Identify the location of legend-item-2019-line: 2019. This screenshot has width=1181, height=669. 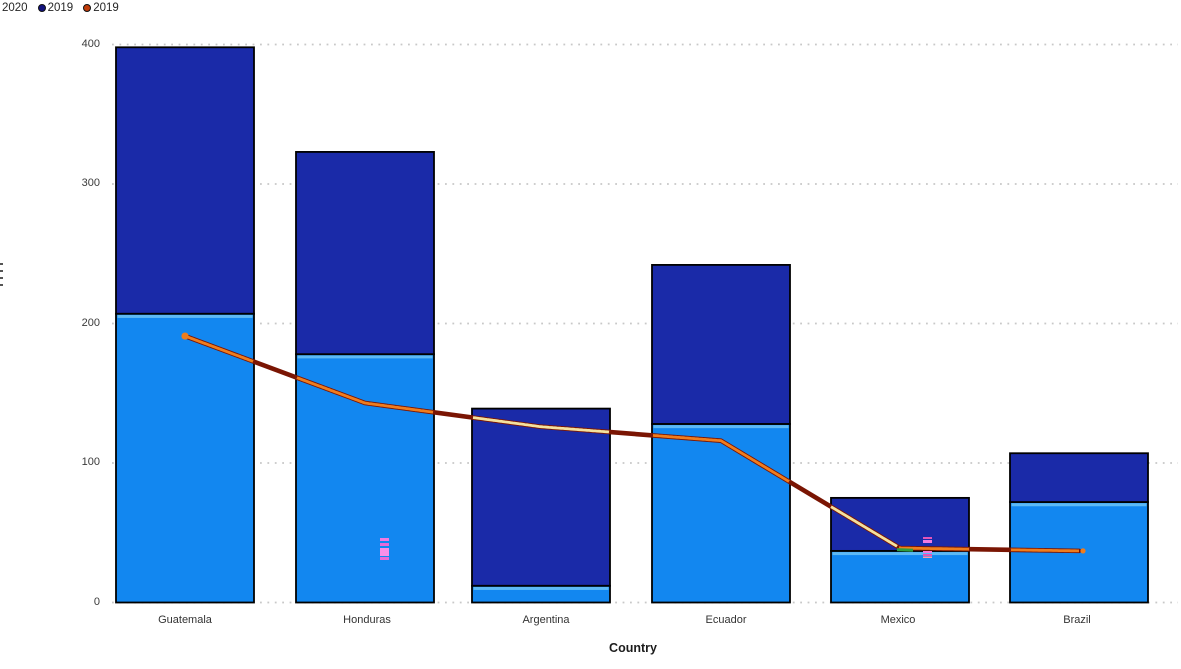
(101, 8).